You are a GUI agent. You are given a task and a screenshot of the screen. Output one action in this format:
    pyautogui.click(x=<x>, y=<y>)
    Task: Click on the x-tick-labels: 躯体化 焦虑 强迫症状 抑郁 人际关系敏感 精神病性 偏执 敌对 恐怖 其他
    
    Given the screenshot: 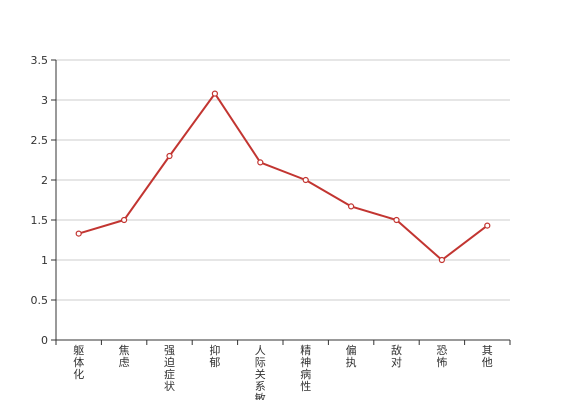 What is the action you would take?
    pyautogui.click(x=283, y=371)
    